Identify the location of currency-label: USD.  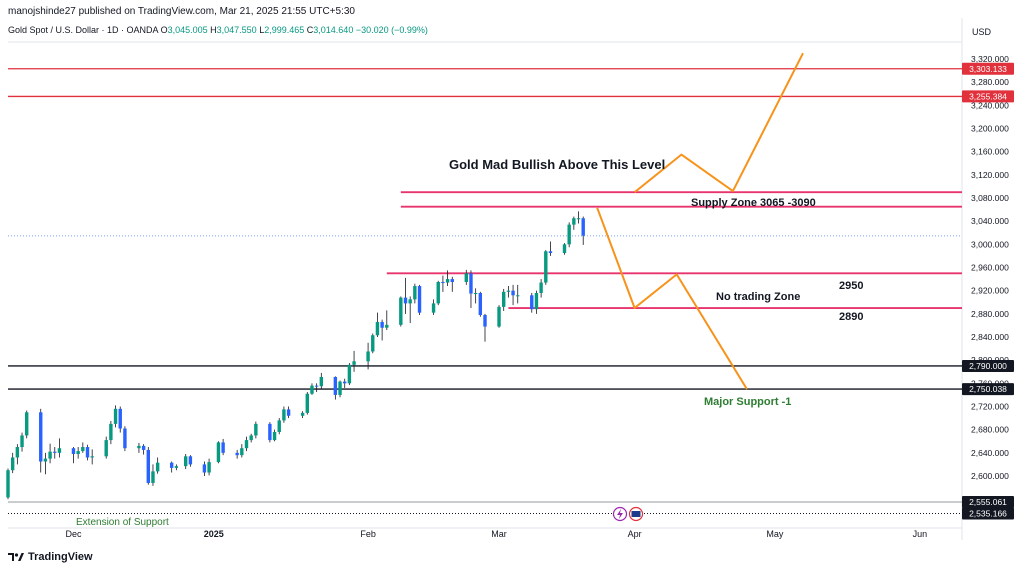
(982, 32).